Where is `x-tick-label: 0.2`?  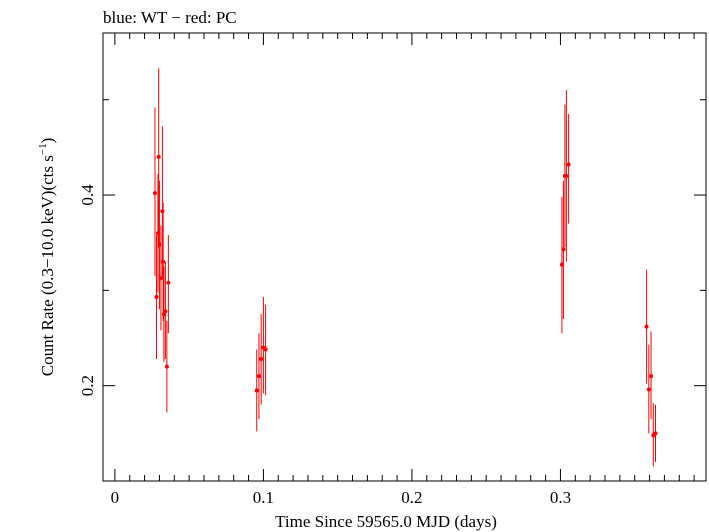
x-tick-label: 0.2 is located at coordinates (411, 497).